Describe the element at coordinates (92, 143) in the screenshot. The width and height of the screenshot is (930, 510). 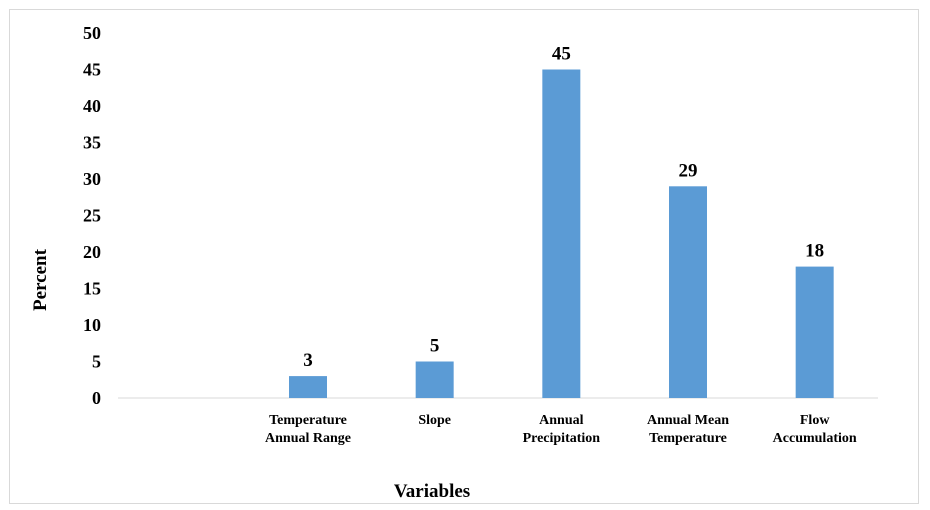
I see `y-tick-label: 35` at that location.